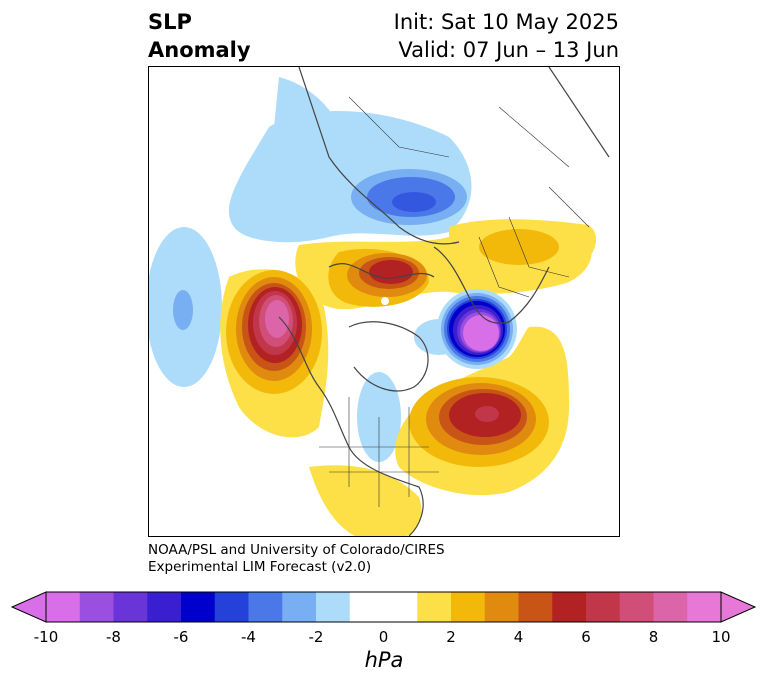 This screenshot has height=686, width=768. Describe the element at coordinates (586, 637) in the screenshot. I see `colorbar-tick-label: 6` at that location.